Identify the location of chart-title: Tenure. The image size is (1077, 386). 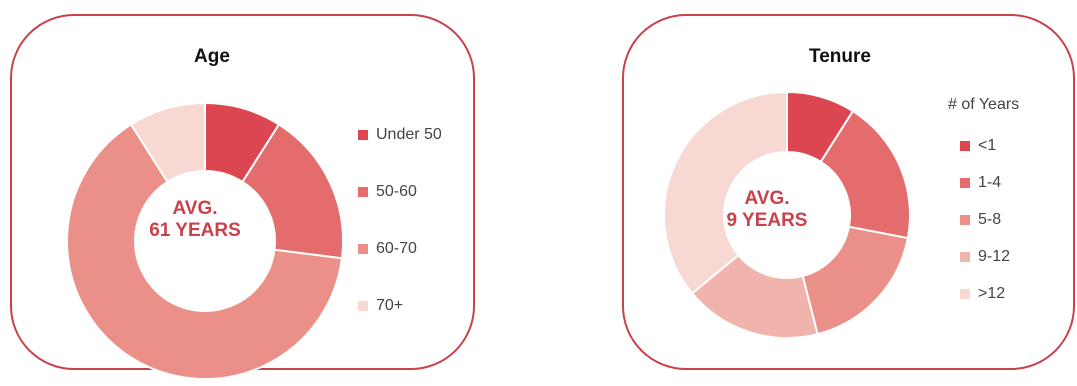
(840, 56).